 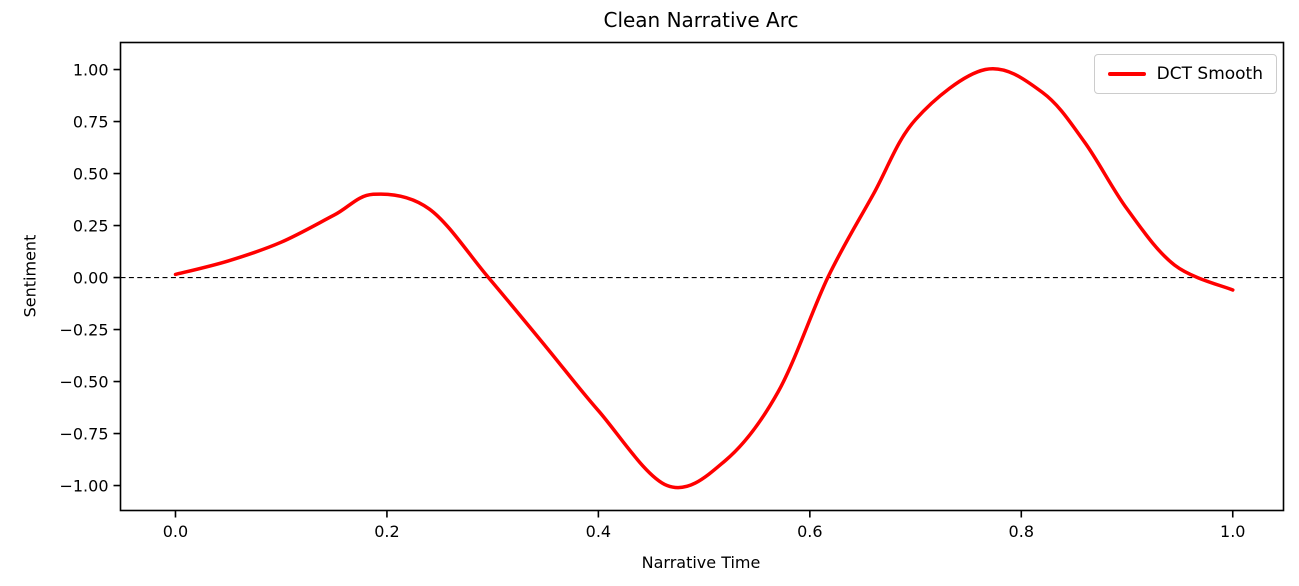 I want to click on legend-box: DCT Smooth, so click(x=1185, y=74).